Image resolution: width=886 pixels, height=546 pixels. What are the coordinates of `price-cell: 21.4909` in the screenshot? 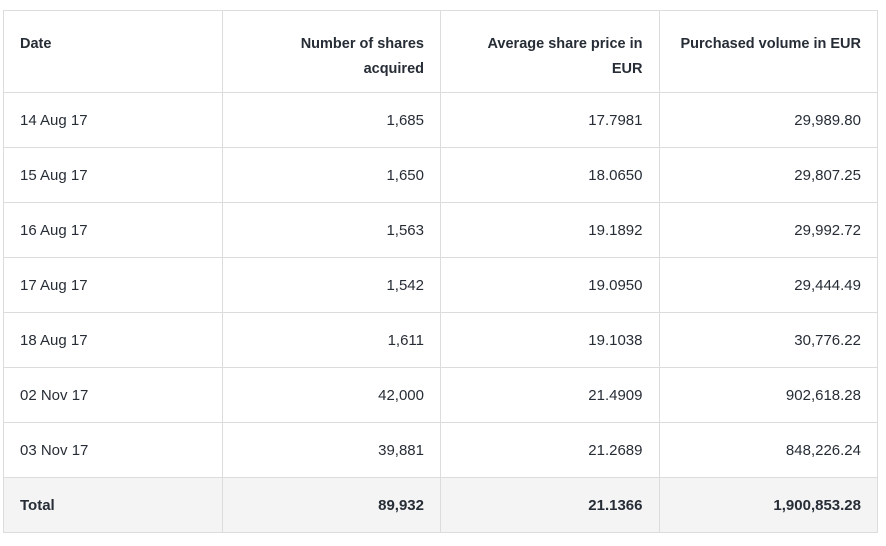 It's located at (550, 395).